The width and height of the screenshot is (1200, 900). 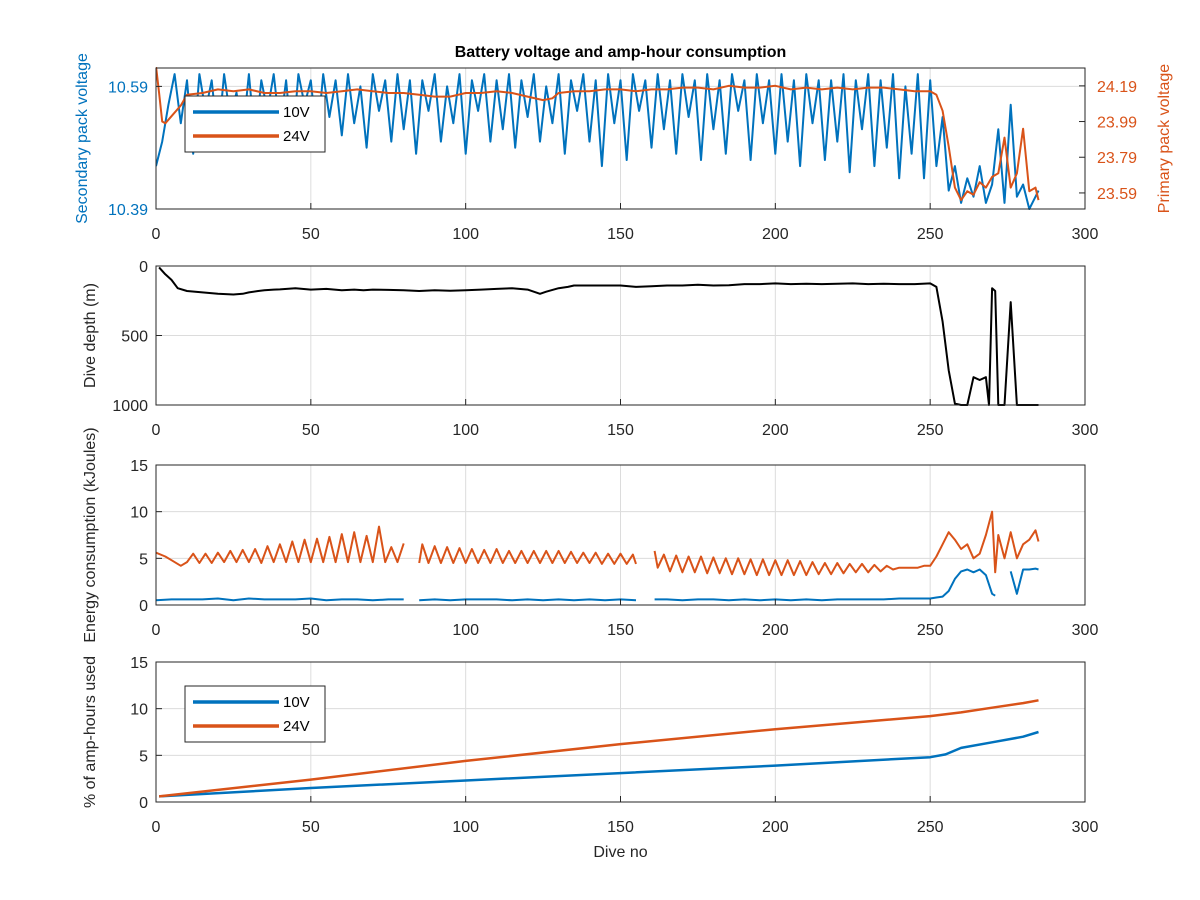 What do you see at coordinates (82, 138) in the screenshot?
I see `y-axis-label: Secondary pack voltage` at bounding box center [82, 138].